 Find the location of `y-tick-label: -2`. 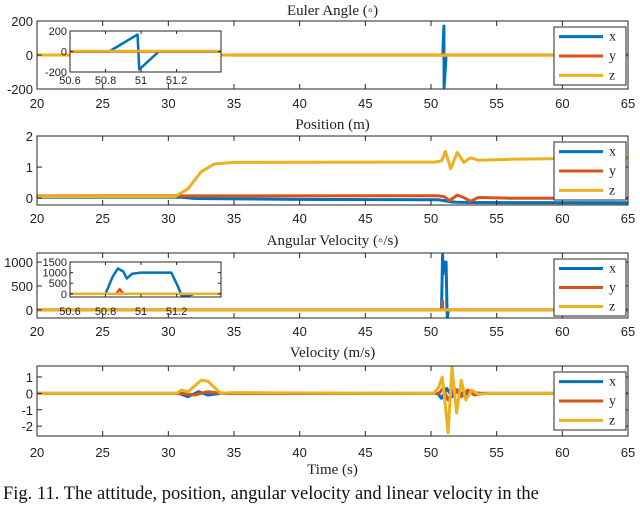

y-tick-label: -2 is located at coordinates (27, 426).